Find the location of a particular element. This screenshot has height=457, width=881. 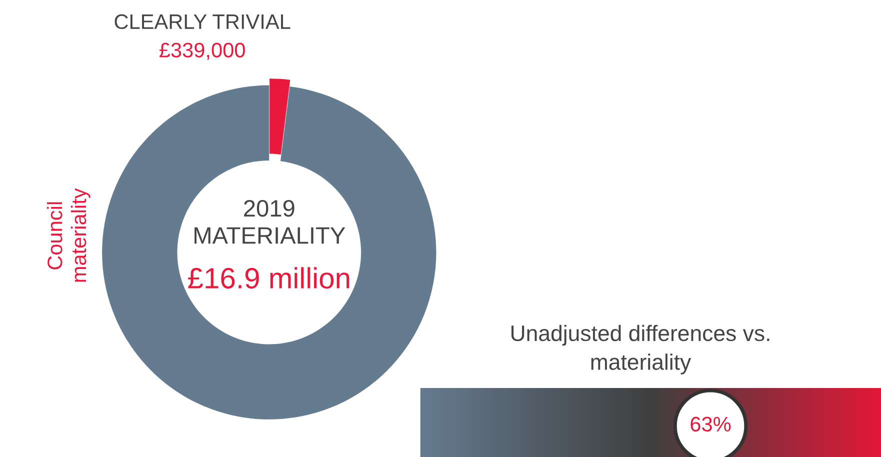

slice-label: Council materiality is located at coordinates (68, 235).